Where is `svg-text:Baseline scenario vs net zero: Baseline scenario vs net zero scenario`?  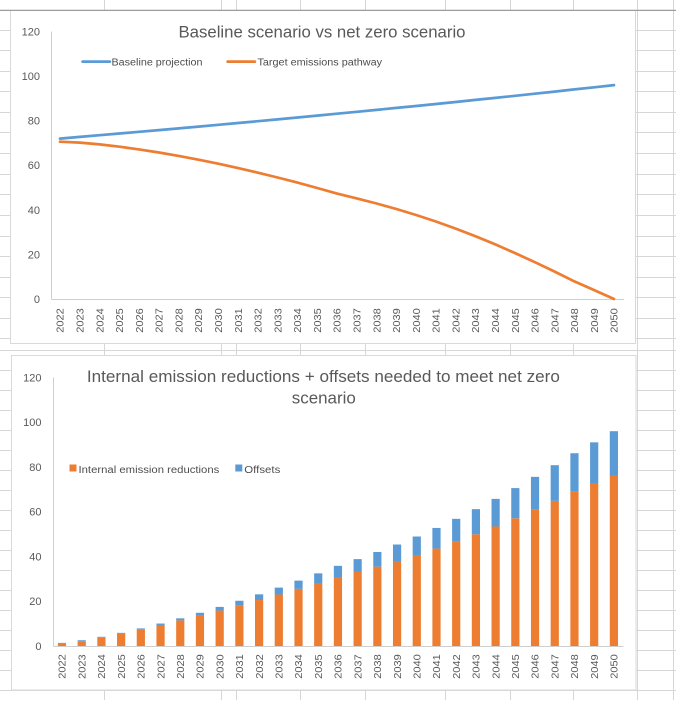 svg-text:Baseline scenario vs net zero: Baseline scenario vs net zero scenario is located at coordinates (322, 33).